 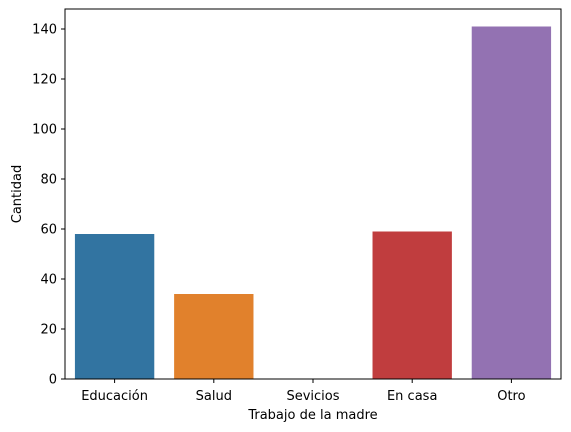 What do you see at coordinates (214, 396) in the screenshot?
I see `x-tick-label: Salud` at bounding box center [214, 396].